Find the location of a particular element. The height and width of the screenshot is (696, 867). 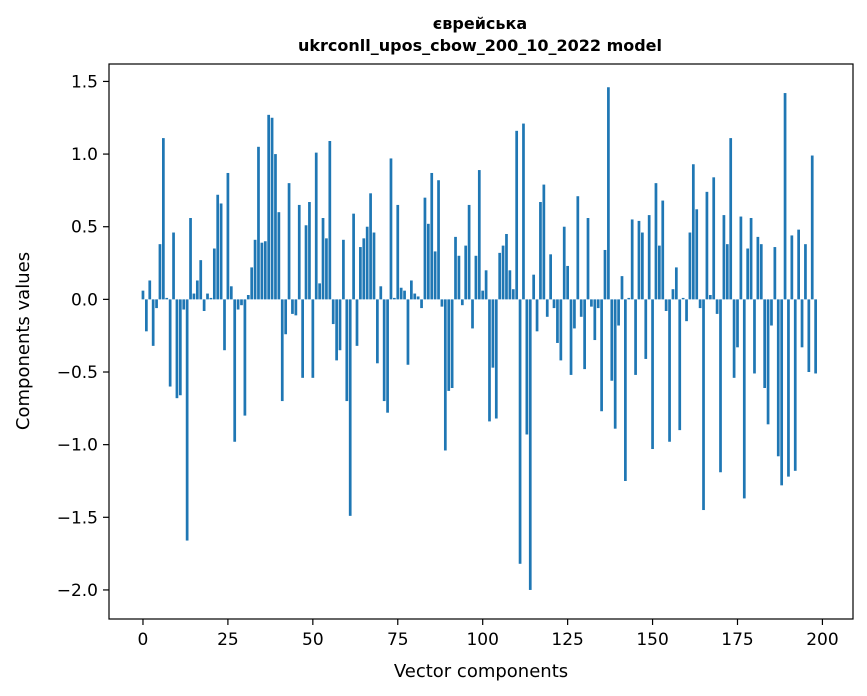

x-tick-label: 150 is located at coordinates (652, 640).